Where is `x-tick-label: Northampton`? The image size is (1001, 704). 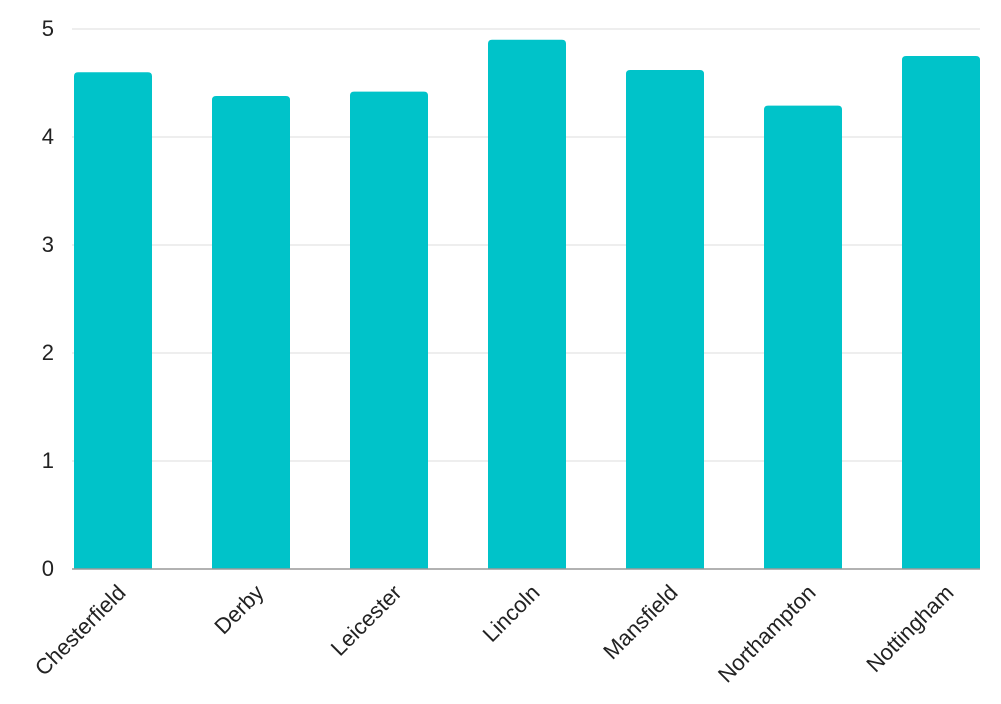
x-tick-label: Northampton is located at coordinates (767, 634).